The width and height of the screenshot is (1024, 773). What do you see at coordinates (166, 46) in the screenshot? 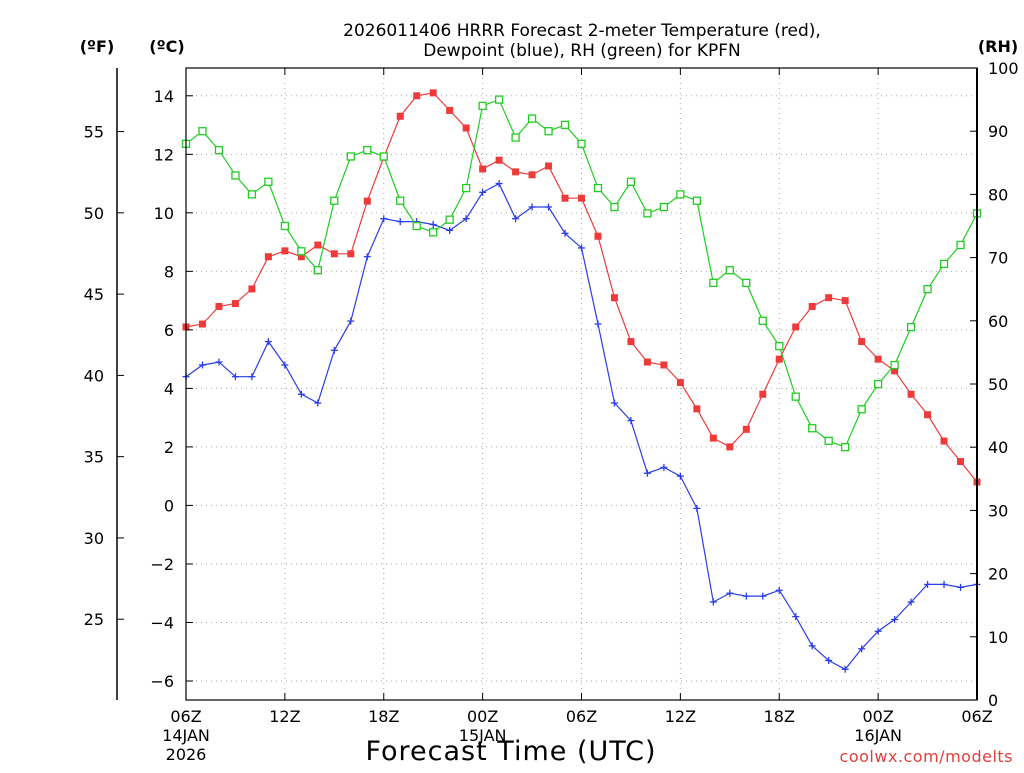
I see `celsius-axis-label: (ºC)` at bounding box center [166, 46].